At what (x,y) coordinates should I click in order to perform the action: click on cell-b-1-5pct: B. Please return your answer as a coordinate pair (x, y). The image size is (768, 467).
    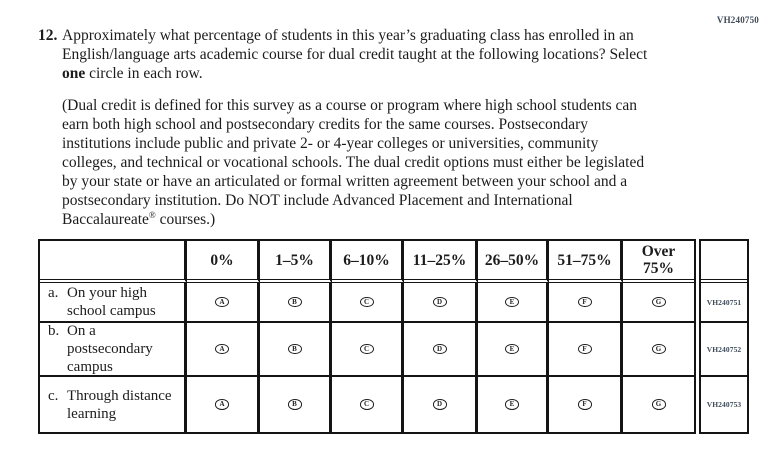
    Looking at the image, I should click on (296, 350).